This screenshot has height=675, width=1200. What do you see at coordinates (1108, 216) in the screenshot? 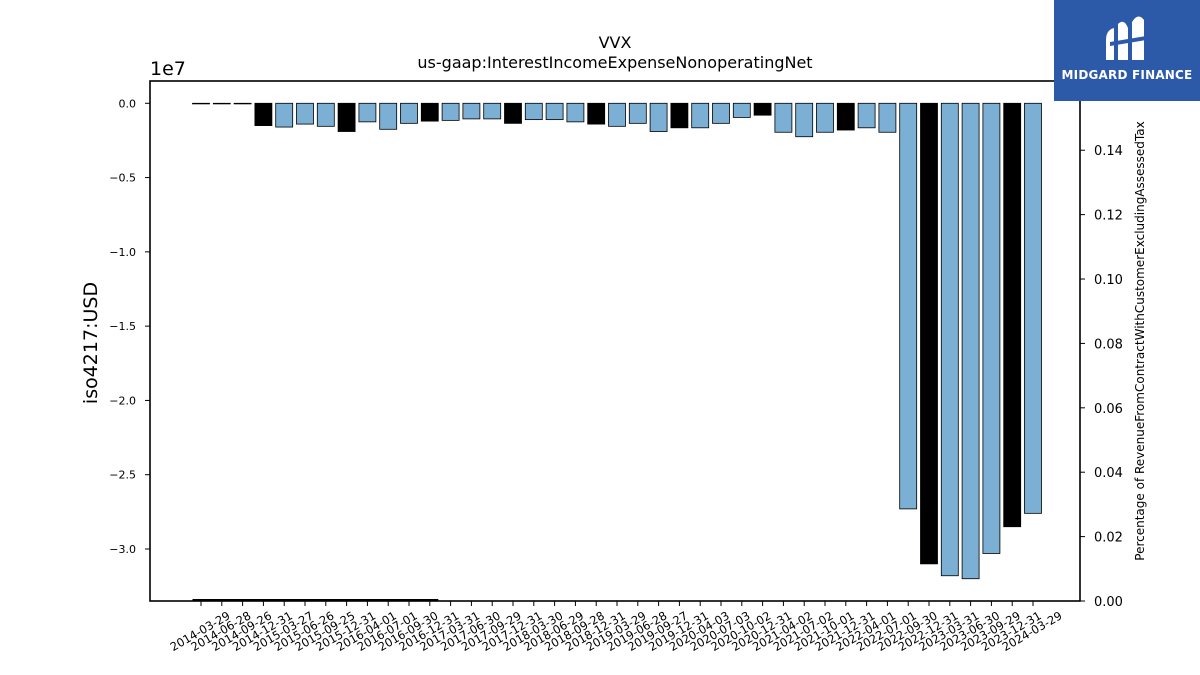
I see `y2-tick-label: 0.12` at bounding box center [1108, 216].